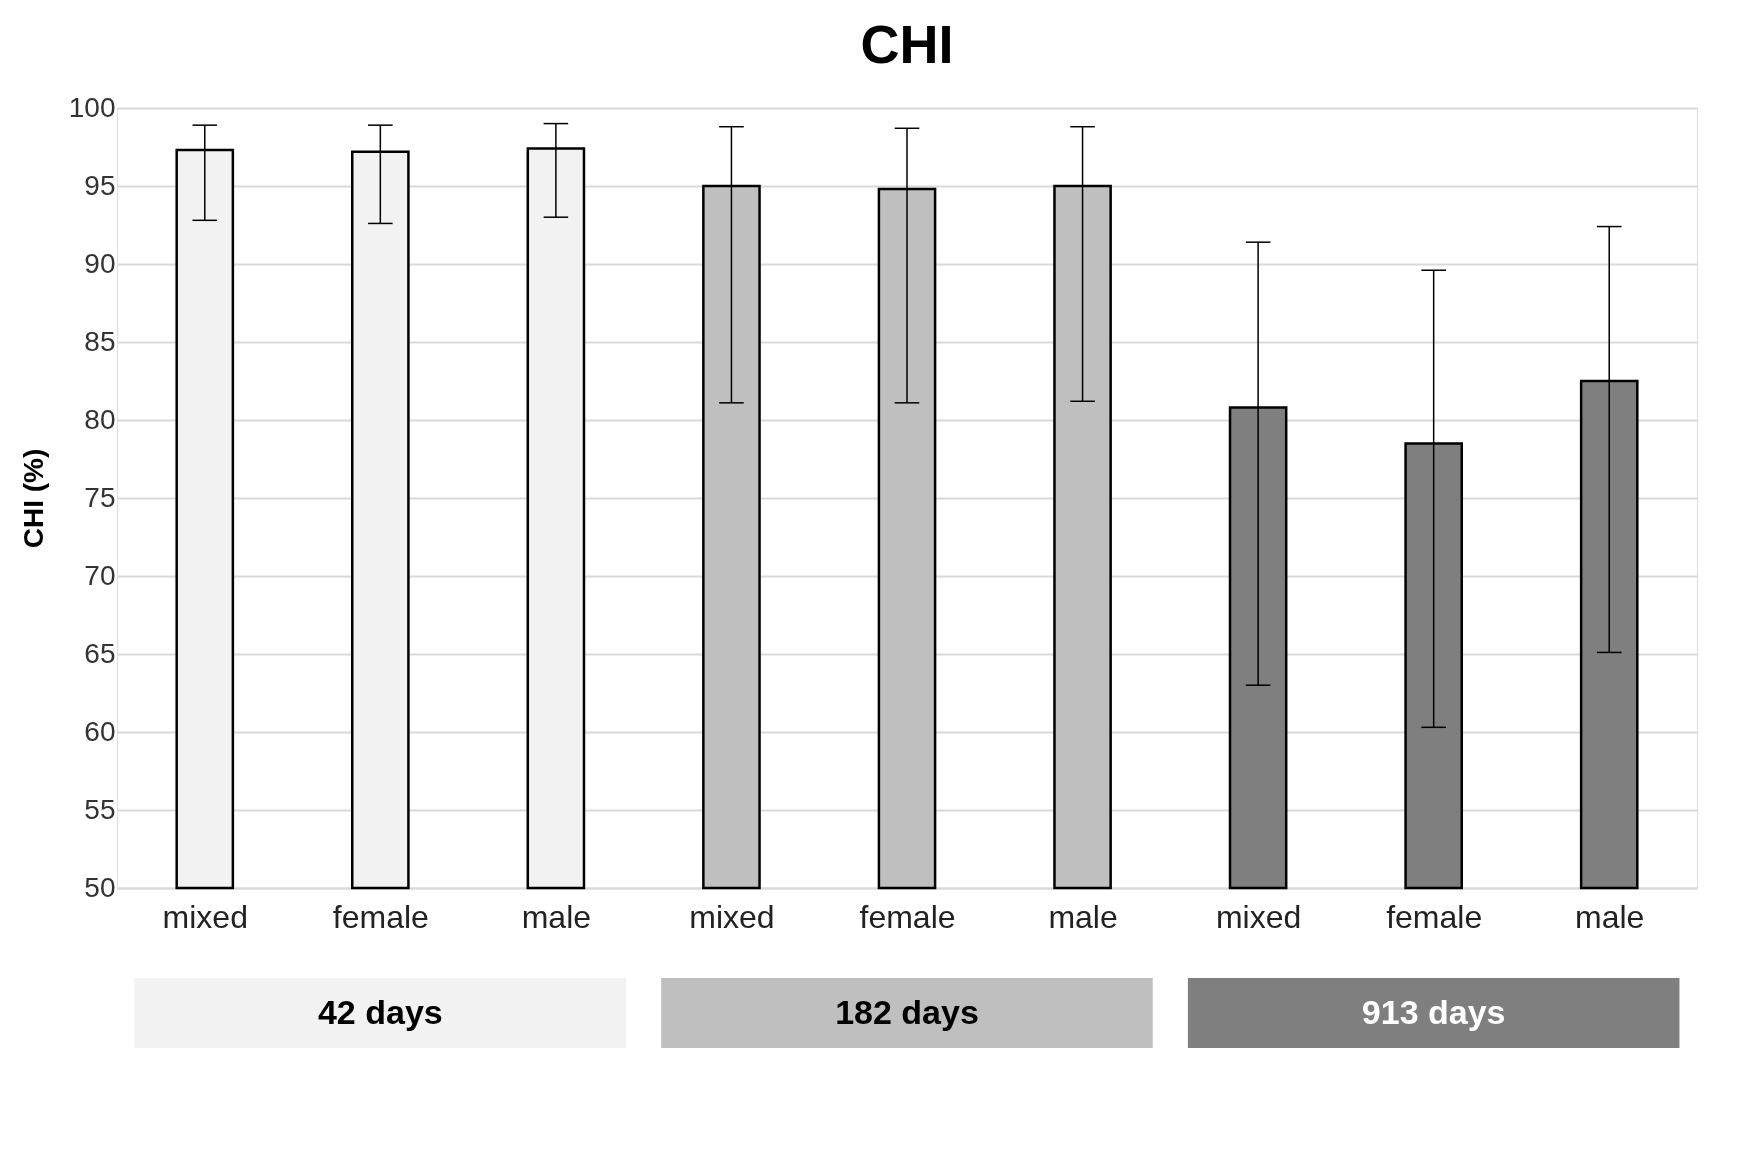  What do you see at coordinates (100, 731) in the screenshot?
I see `y-tick-label: 60` at bounding box center [100, 731].